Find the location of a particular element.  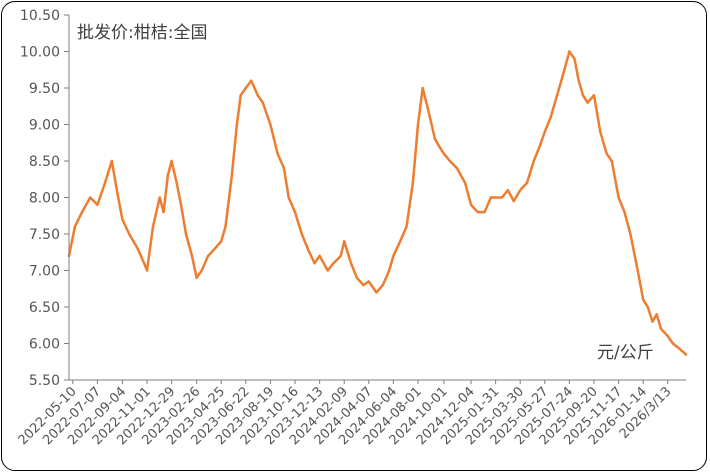

y-tick-label: 7.00 is located at coordinates (44, 272).